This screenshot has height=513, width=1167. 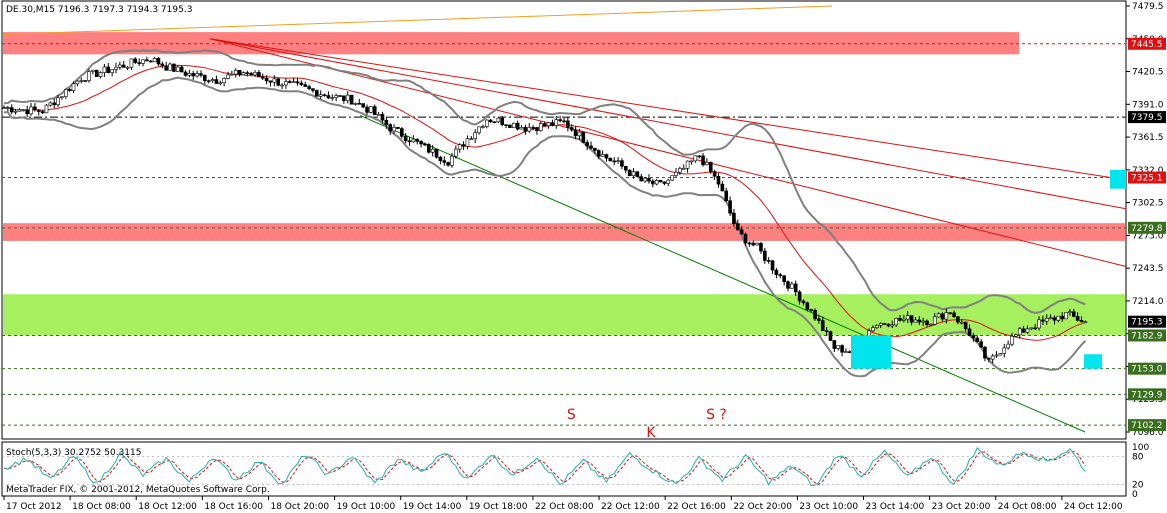 I want to click on time-tick-label: 22 Oct 12:00, so click(x=630, y=507).